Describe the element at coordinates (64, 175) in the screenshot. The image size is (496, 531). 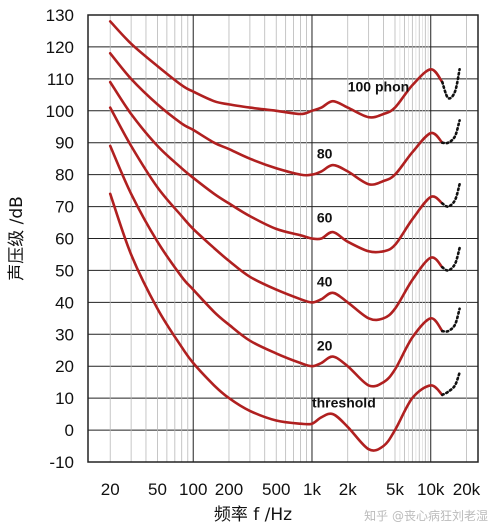
I see `y-tick-label: 80` at that location.